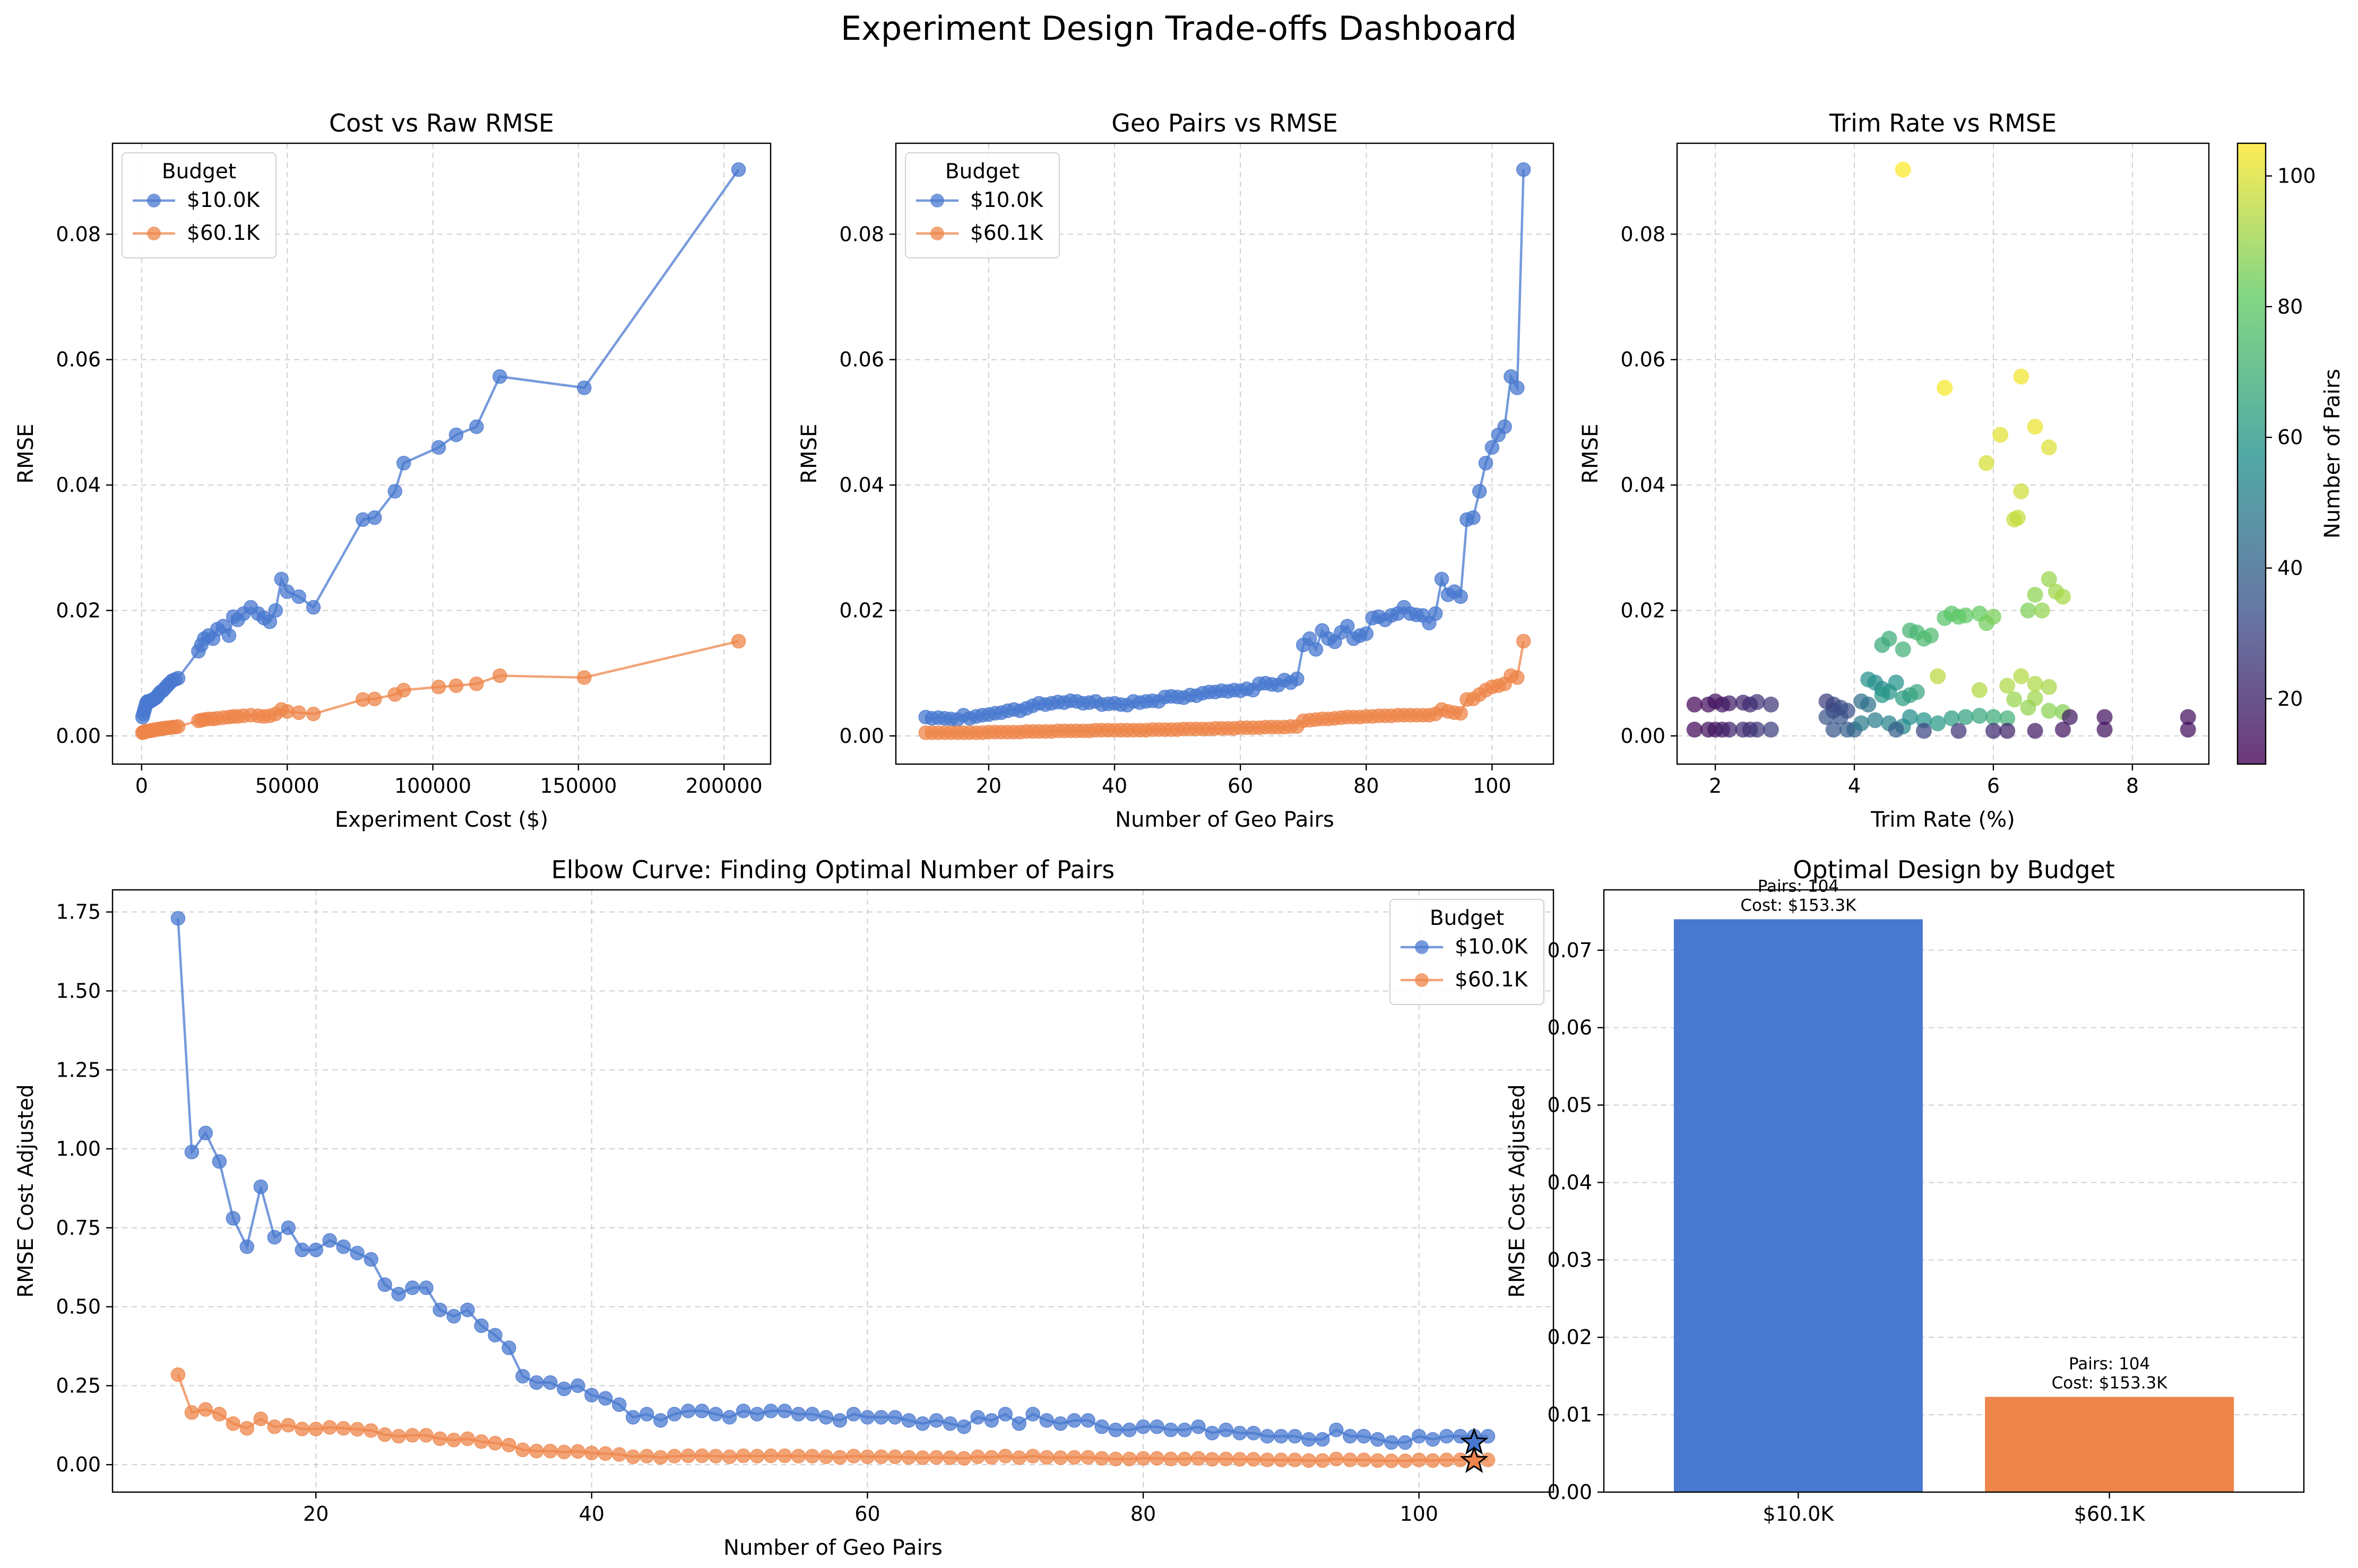  What do you see at coordinates (1224, 687) in the screenshot?
I see `series-budget-60k` at bounding box center [1224, 687].